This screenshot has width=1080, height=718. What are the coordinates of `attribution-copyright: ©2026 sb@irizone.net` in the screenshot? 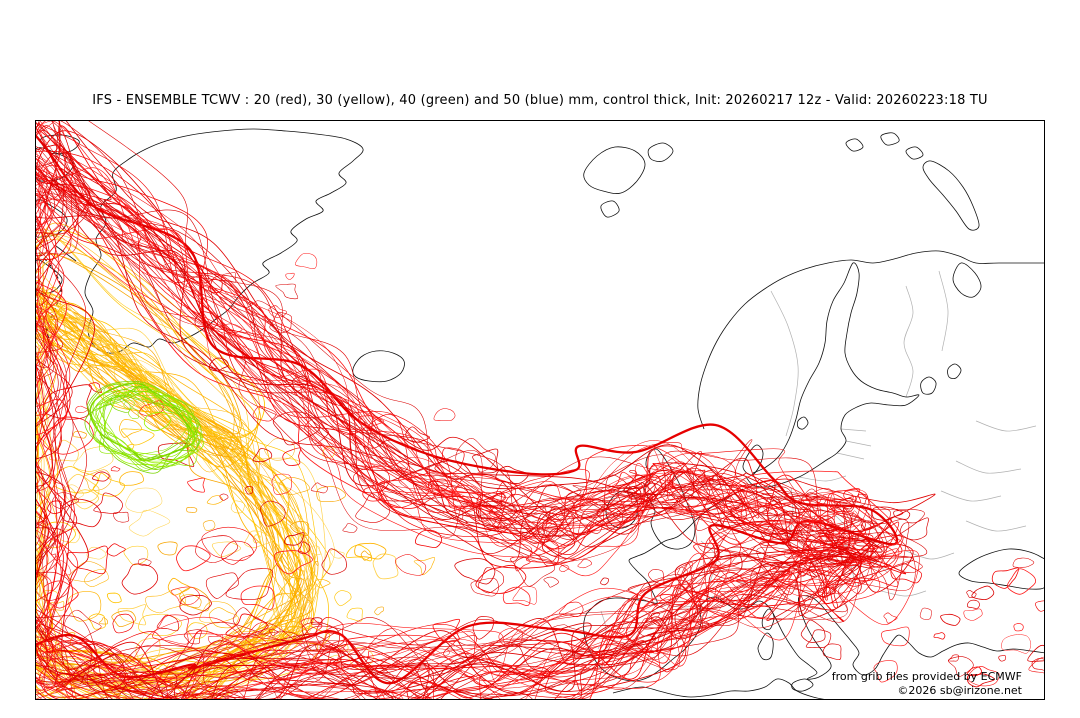 It's located at (959, 690).